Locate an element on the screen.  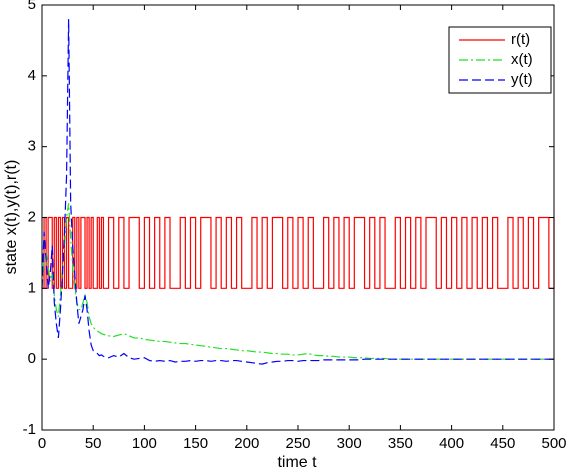
y-tick-label: 0 is located at coordinates (32, 358).